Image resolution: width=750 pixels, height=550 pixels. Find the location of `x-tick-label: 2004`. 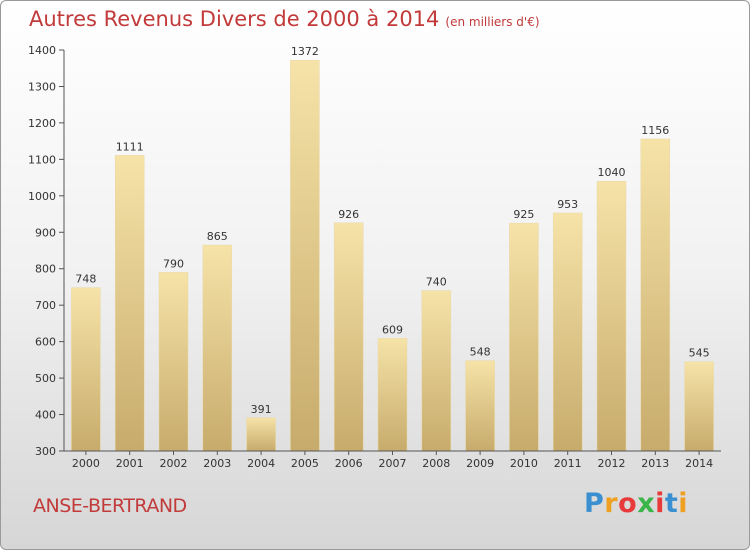

x-tick-label: 2004 is located at coordinates (261, 463).